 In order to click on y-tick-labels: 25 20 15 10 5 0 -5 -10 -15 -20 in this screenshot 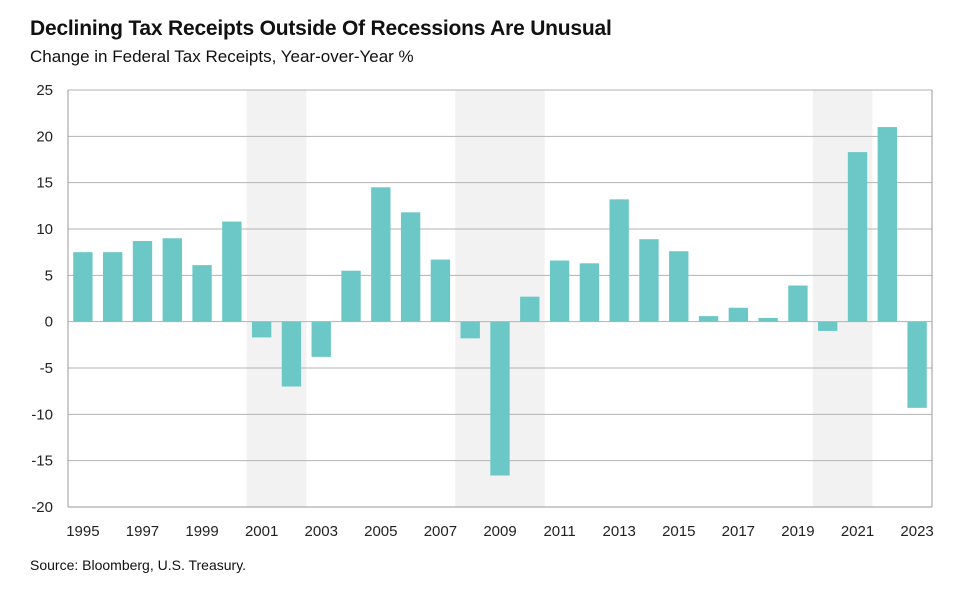, I will do `click(42, 299)`.